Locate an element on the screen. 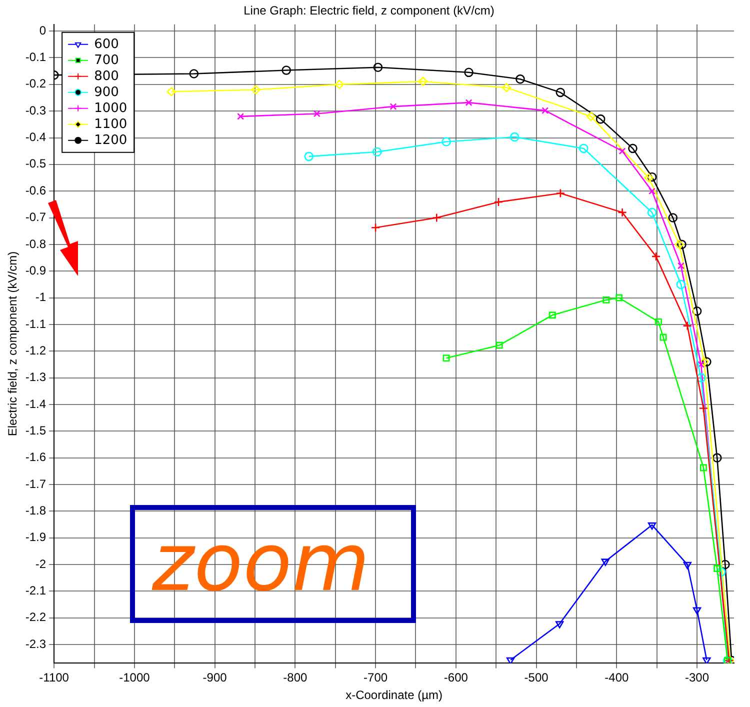 The height and width of the screenshot is (707, 750). x-tick-label: -700 is located at coordinates (376, 677).